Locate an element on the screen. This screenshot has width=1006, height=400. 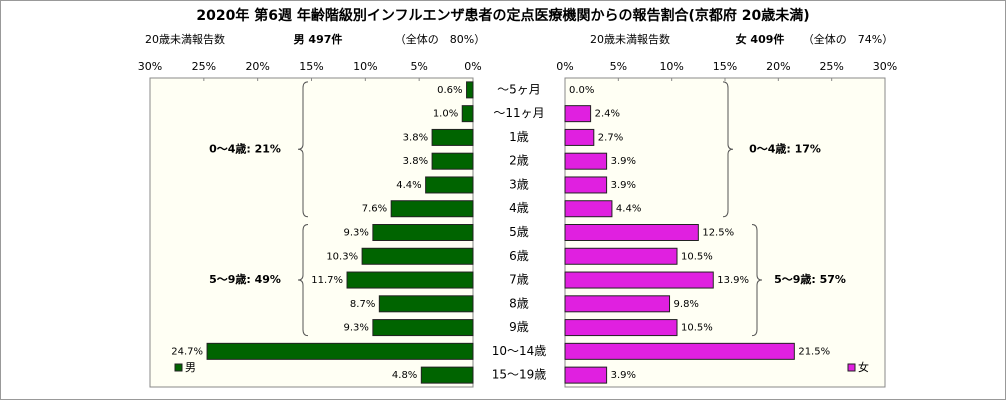
value-label: 8.7% is located at coordinates (362, 304).